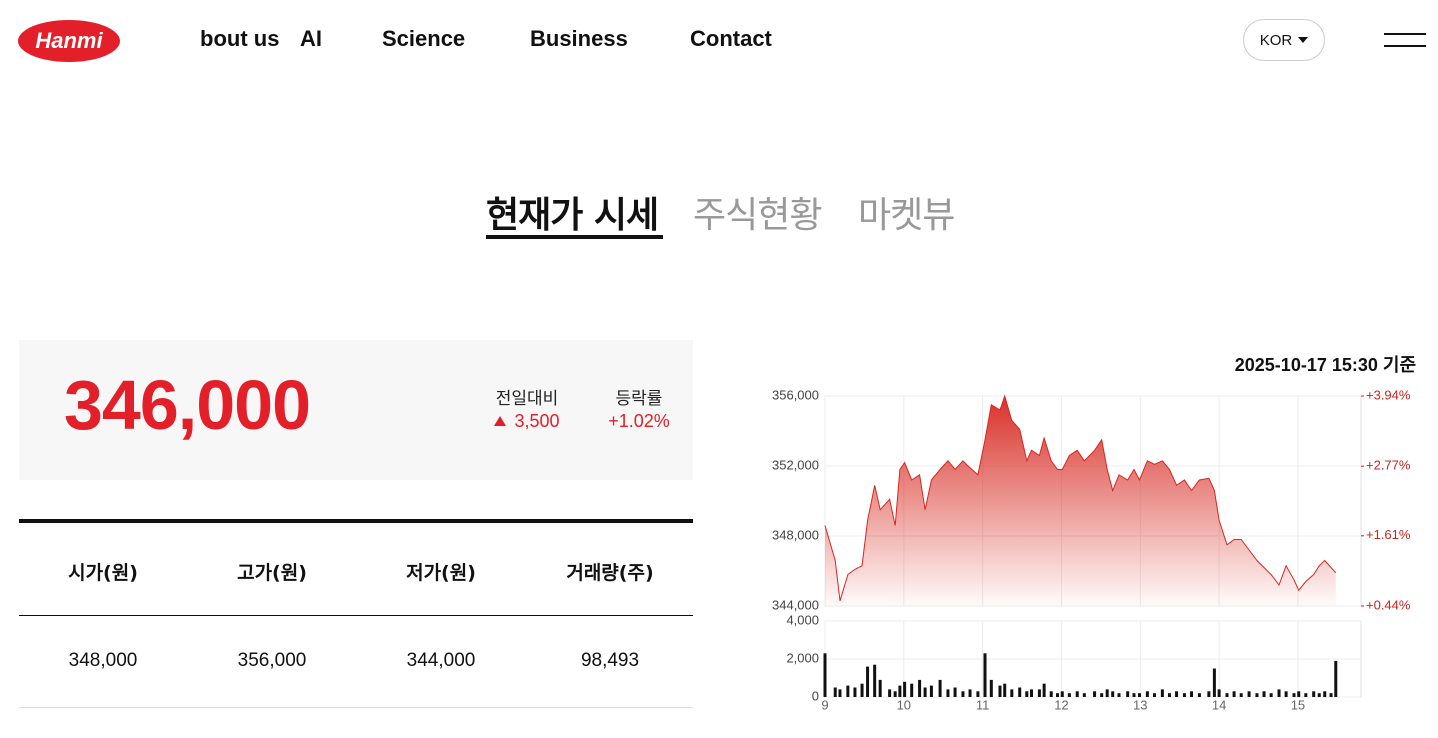 This screenshot has width=1438, height=738. I want to click on x-tick-label: 13, so click(1140, 704).